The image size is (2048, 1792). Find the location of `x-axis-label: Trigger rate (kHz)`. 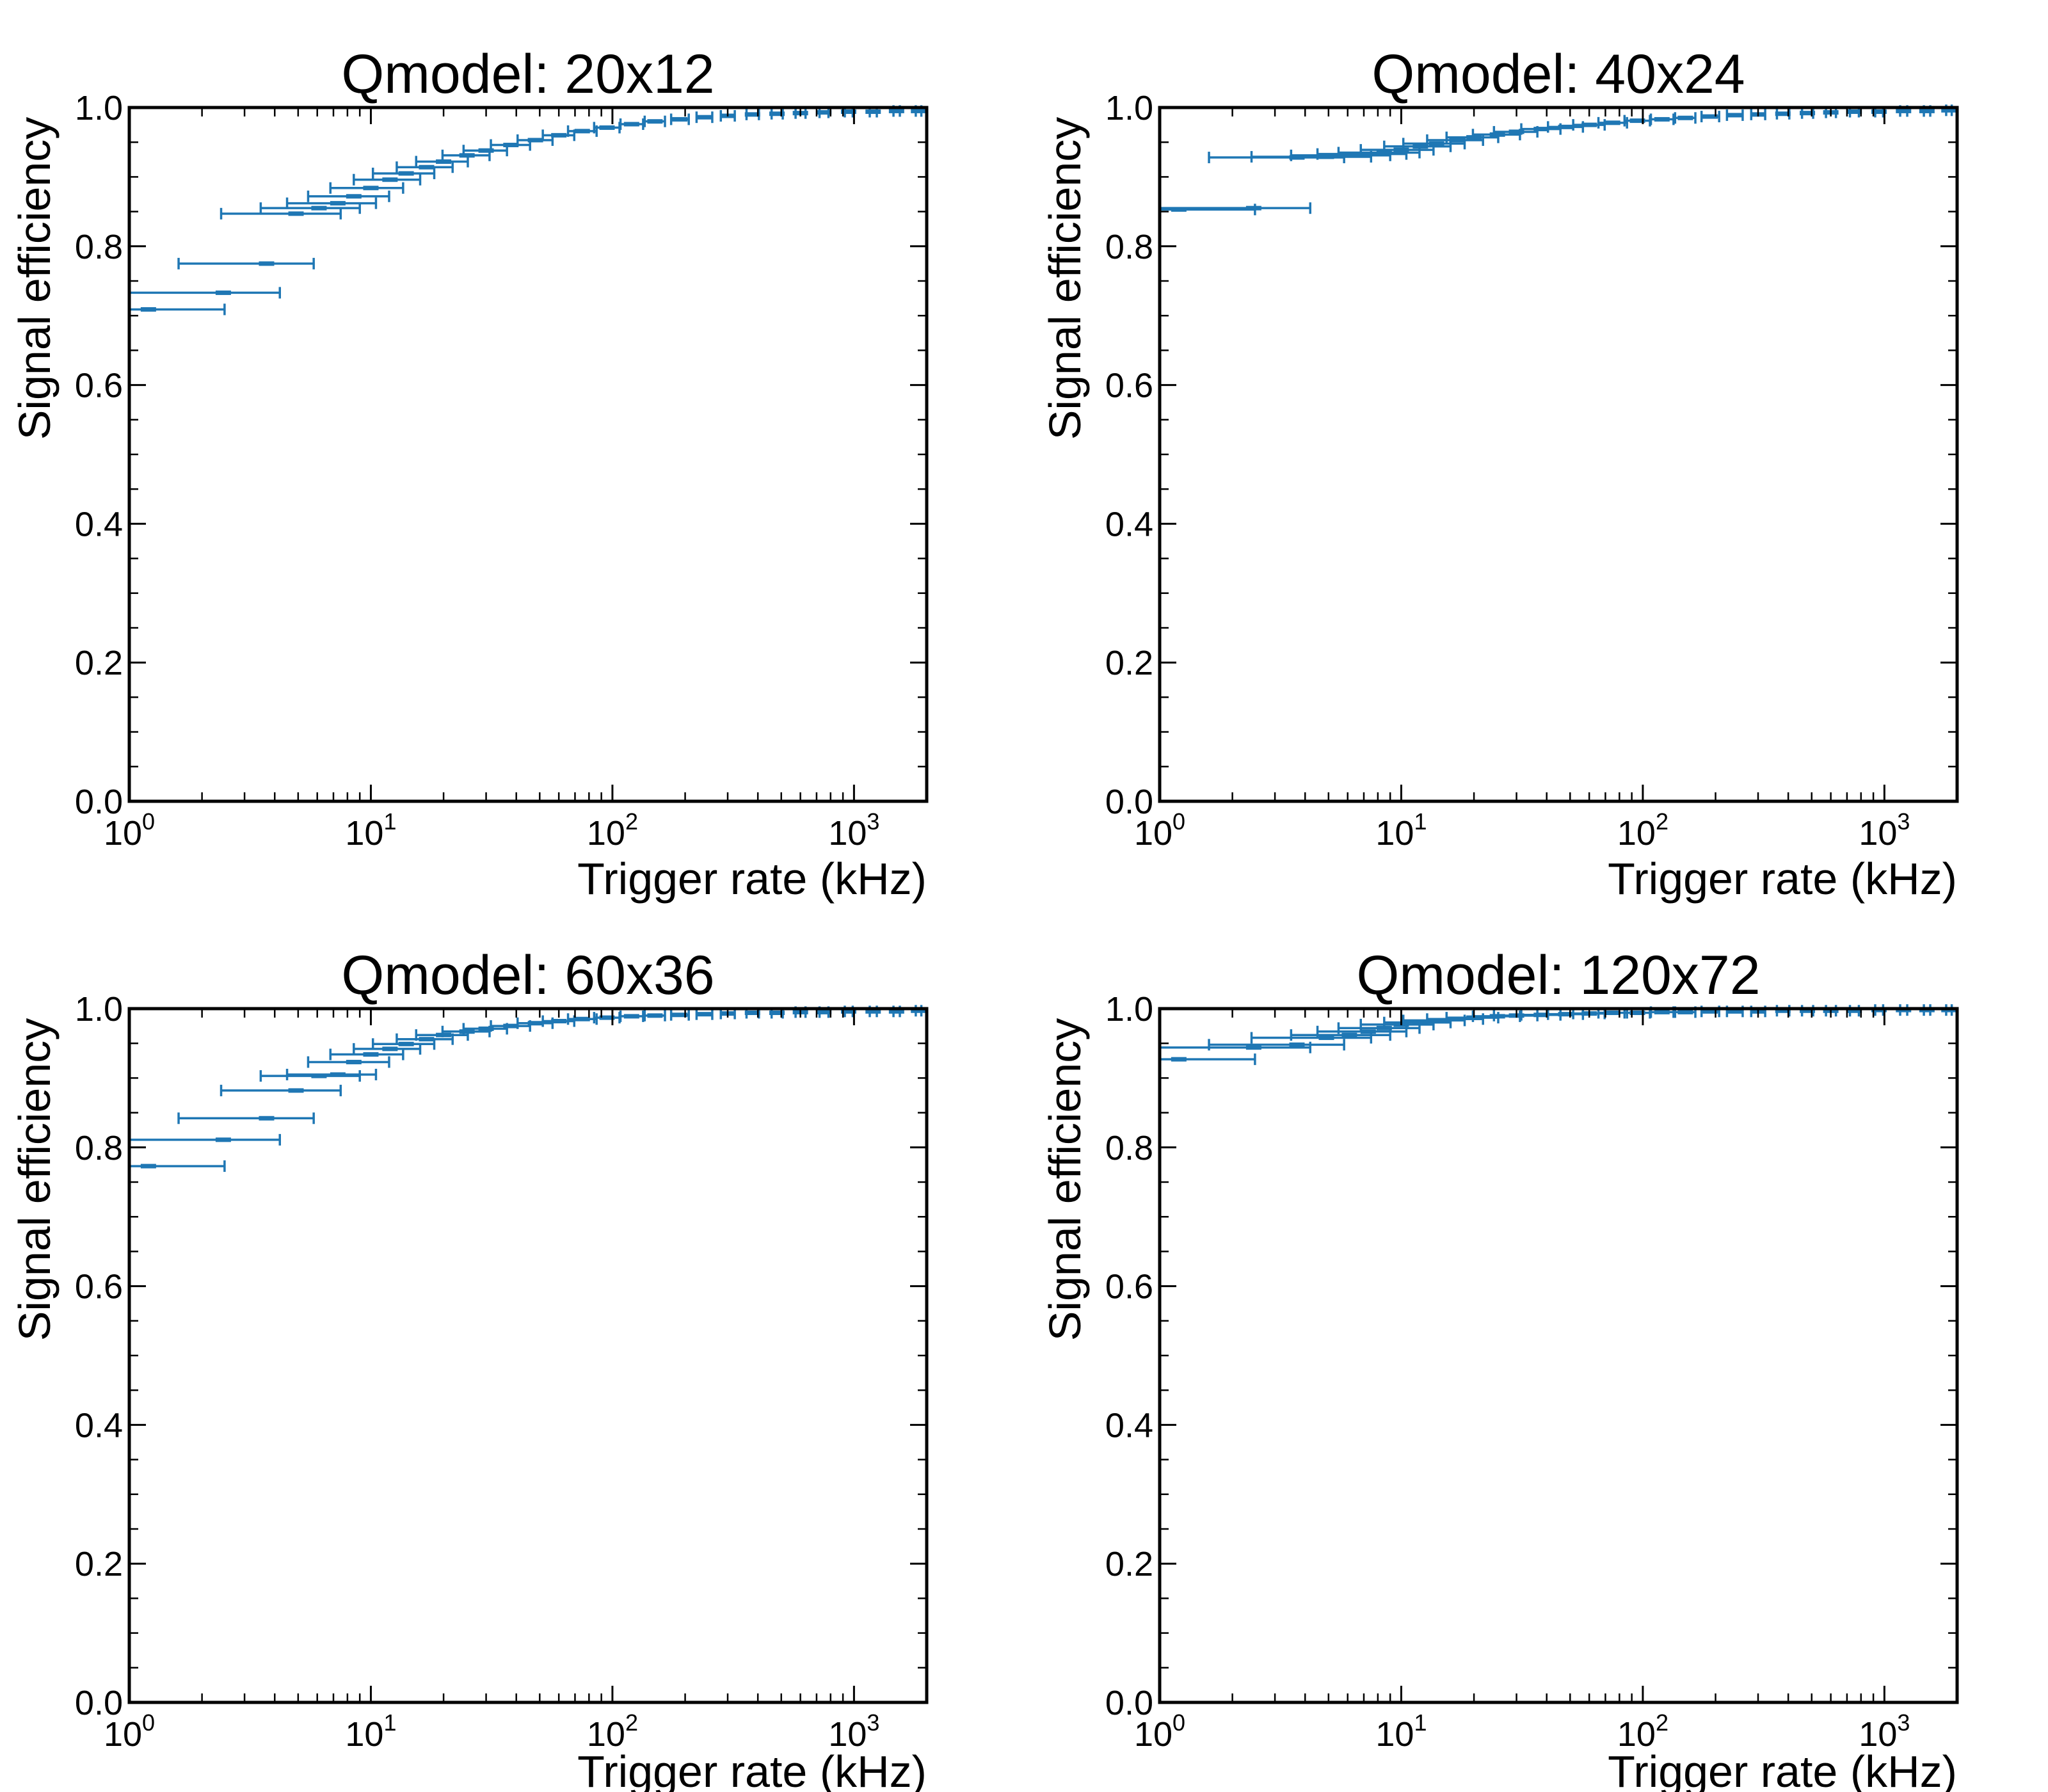

x-axis-label: Trigger rate (kHz) is located at coordinates (752, 1769).